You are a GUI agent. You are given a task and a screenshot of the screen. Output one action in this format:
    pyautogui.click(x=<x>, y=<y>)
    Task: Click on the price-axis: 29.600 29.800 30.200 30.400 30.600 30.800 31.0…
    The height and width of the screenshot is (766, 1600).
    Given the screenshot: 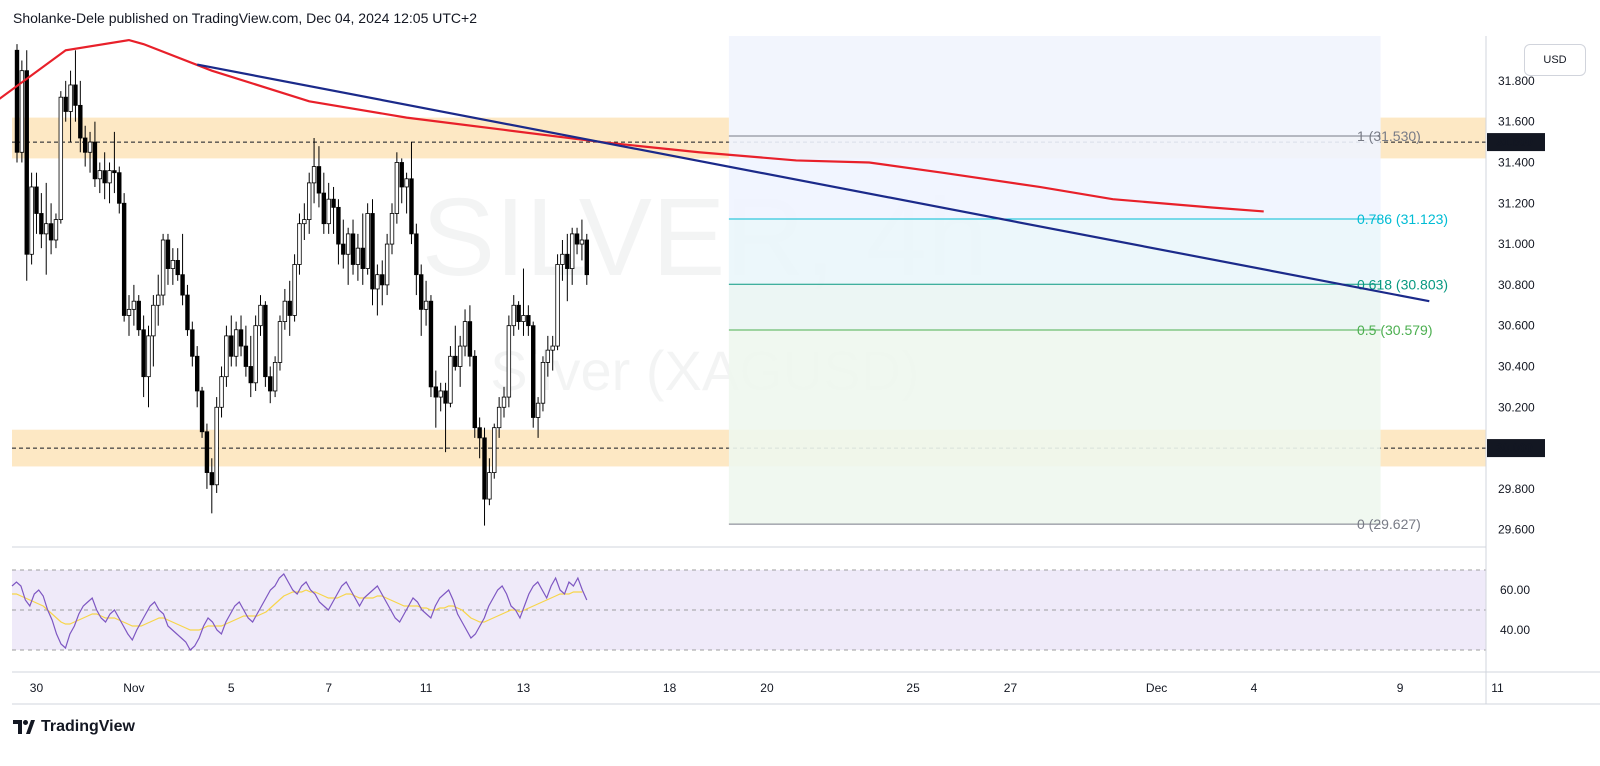 What is the action you would take?
    pyautogui.click(x=1516, y=305)
    